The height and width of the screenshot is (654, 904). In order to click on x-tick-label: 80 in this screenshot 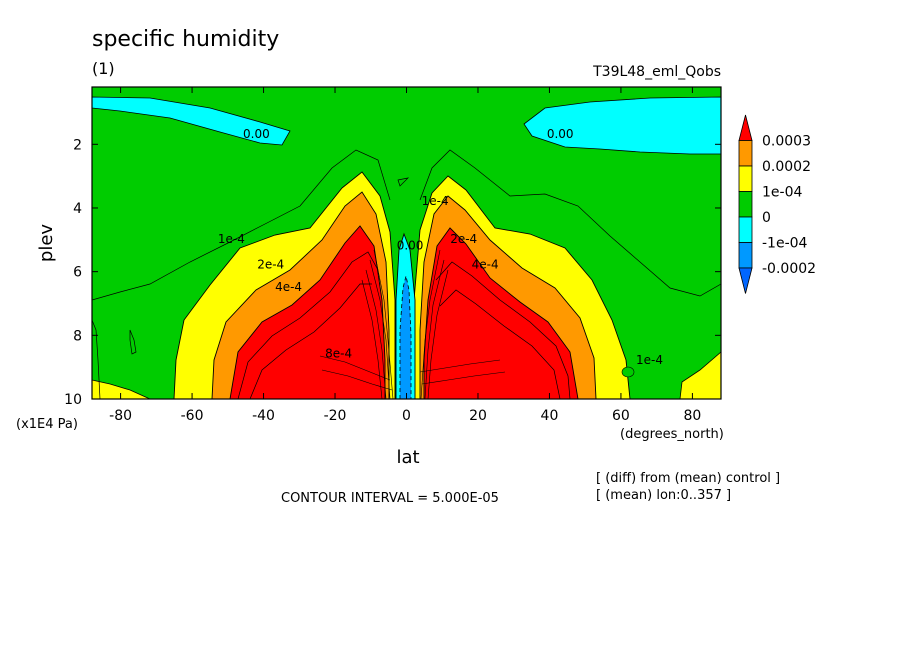, I will do `click(692, 416)`.